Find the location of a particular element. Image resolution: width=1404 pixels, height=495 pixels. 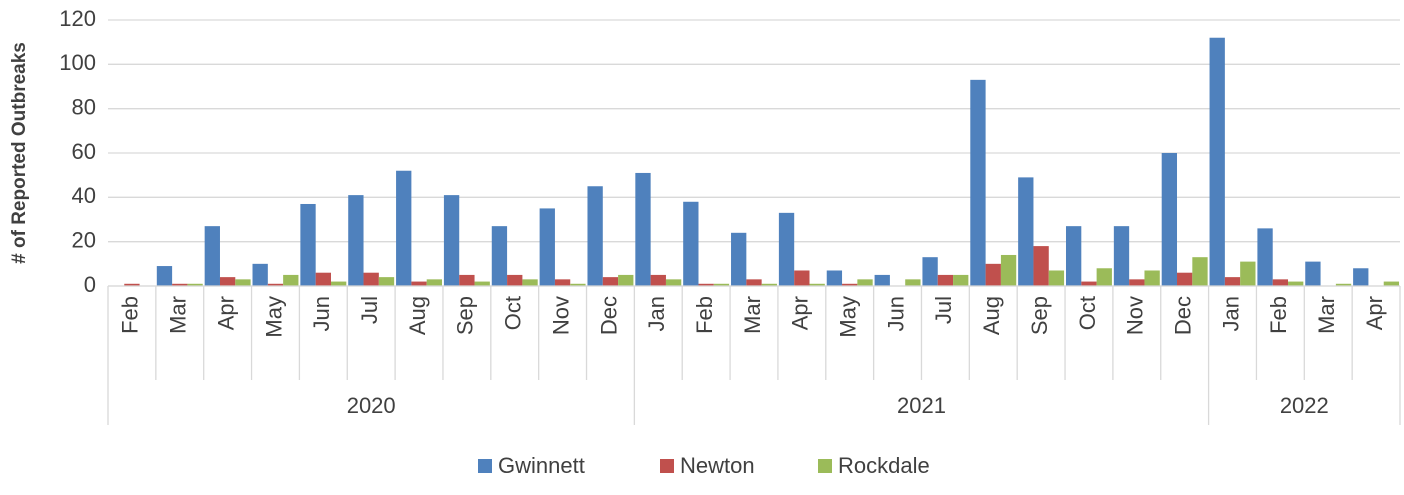

x-tick-label: May is located at coordinates (273, 317).